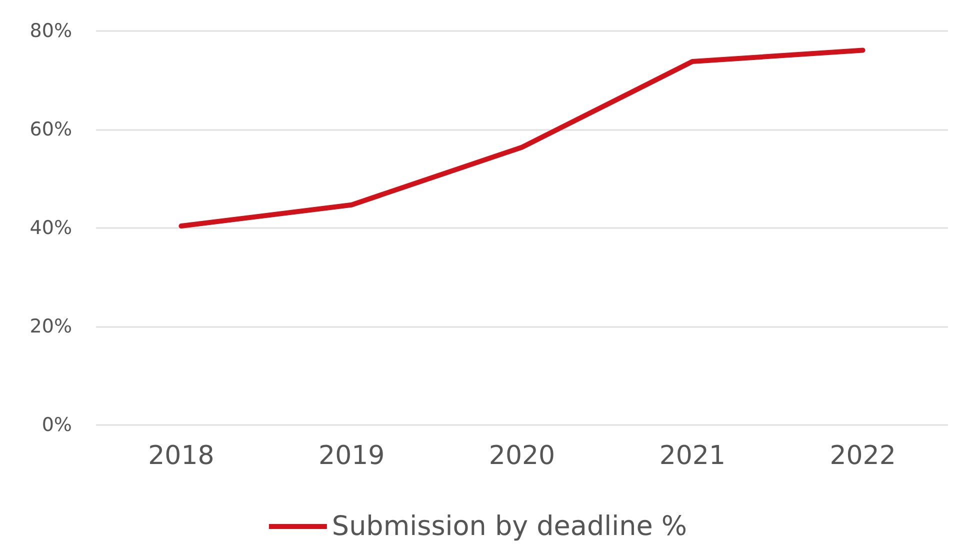 The height and width of the screenshot is (555, 958). Describe the element at coordinates (510, 526) in the screenshot. I see `legend-label: Submission by deadline %` at that location.